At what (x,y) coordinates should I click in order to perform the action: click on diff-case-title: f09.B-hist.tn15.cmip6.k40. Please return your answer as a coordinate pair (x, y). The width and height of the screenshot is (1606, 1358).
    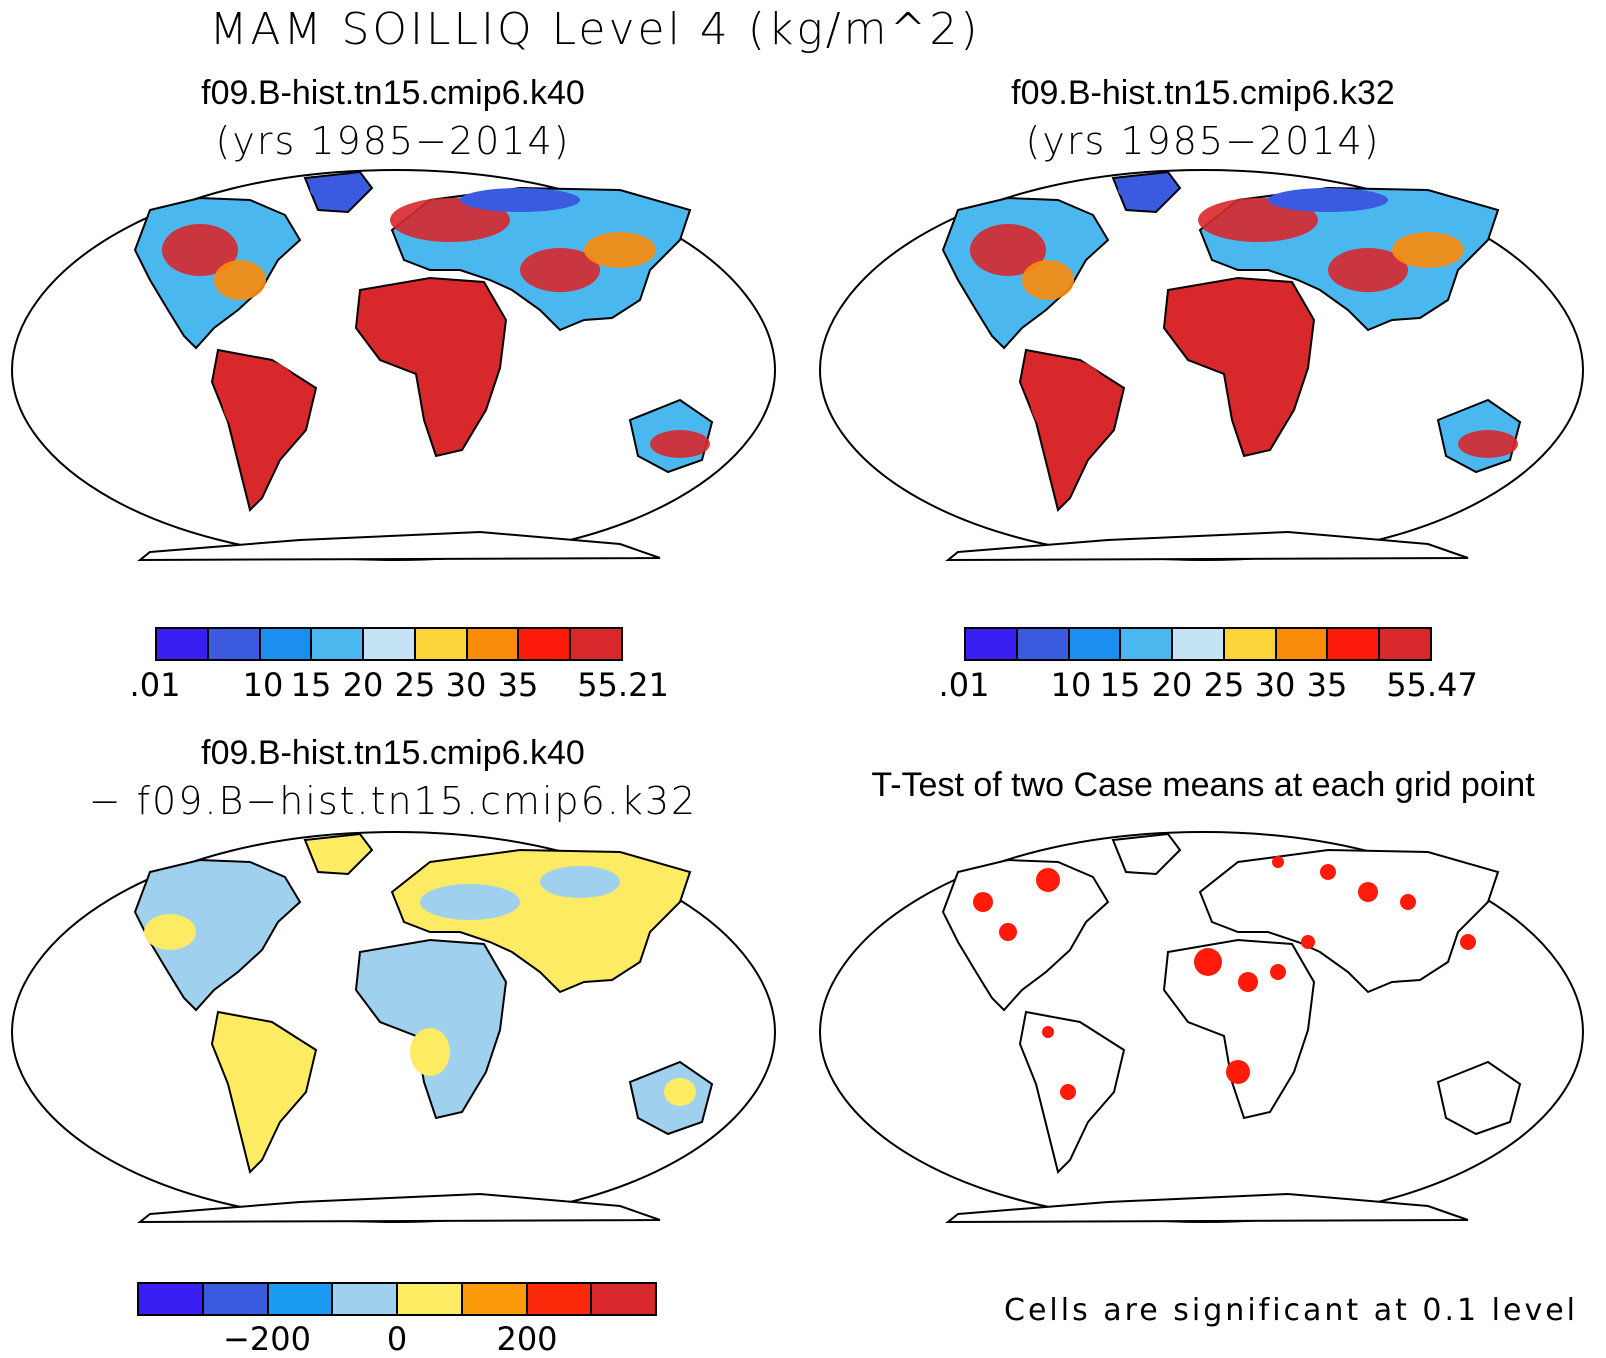
    Looking at the image, I should click on (393, 753).